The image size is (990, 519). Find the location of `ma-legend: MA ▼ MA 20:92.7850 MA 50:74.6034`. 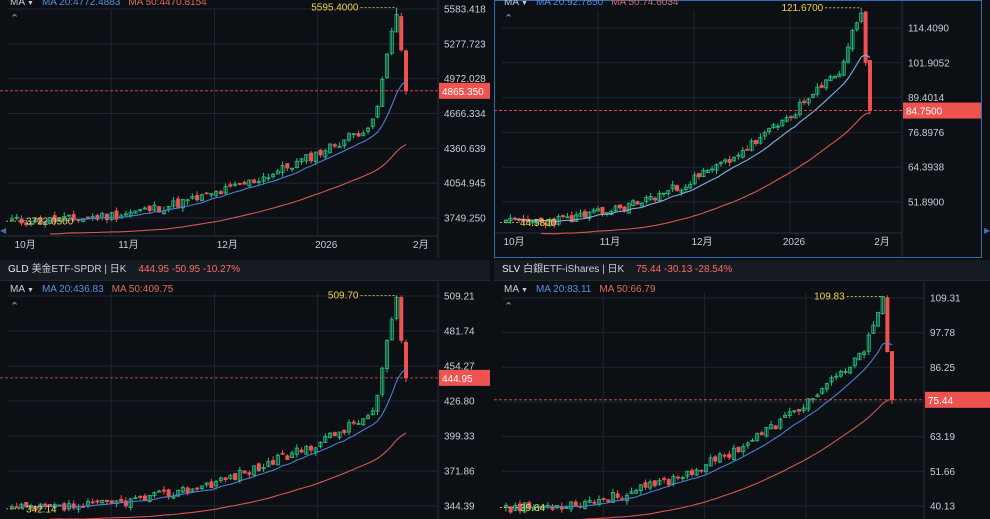

ma-legend: MA ▼ MA 20:92.7850 MA 50:74.6034 is located at coordinates (591, 4).